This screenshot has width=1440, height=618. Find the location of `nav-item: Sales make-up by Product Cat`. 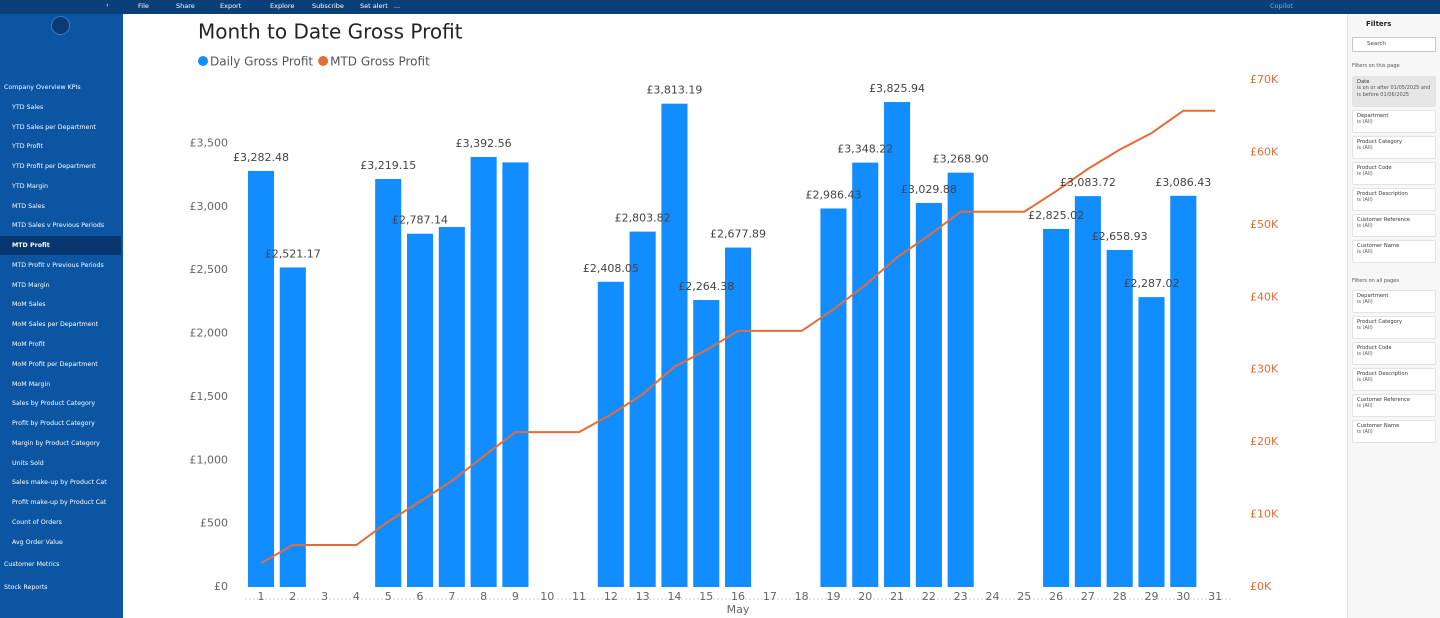

nav-item: Sales make-up by Product Cat is located at coordinates (59, 483).